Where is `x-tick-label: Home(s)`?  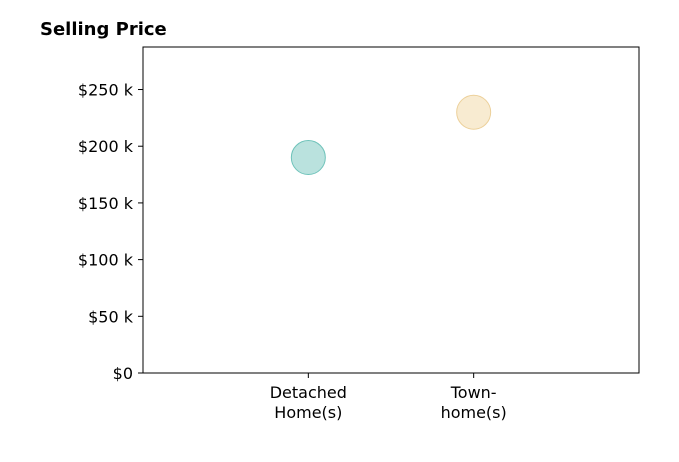
x-tick-label: Home(s) is located at coordinates (308, 412).